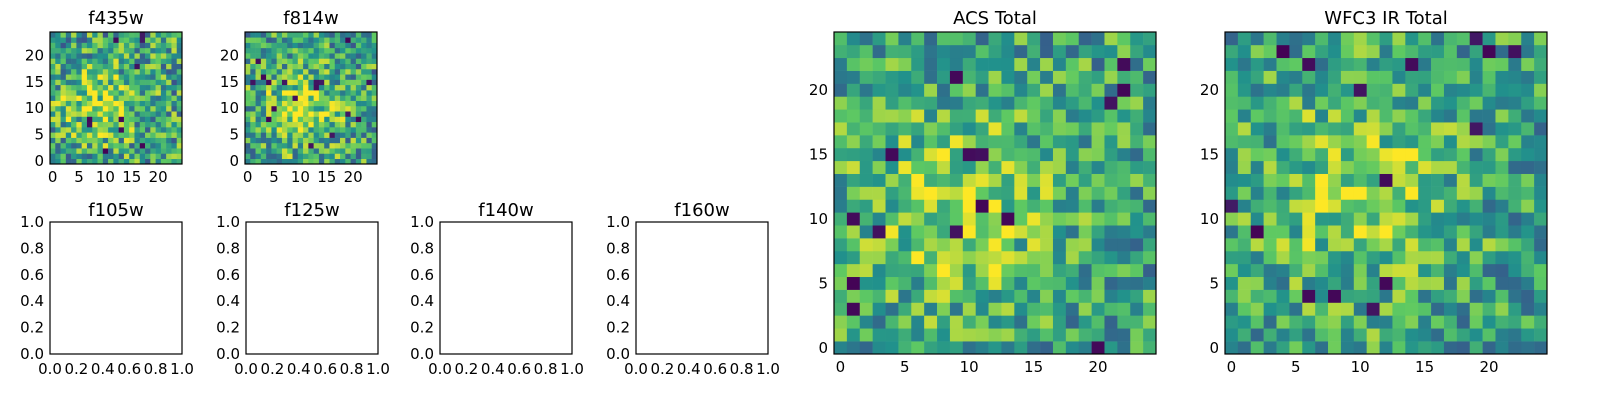  Describe the element at coordinates (1385, 18) in the screenshot. I see `panel-title: WFC3 IR Total` at that location.